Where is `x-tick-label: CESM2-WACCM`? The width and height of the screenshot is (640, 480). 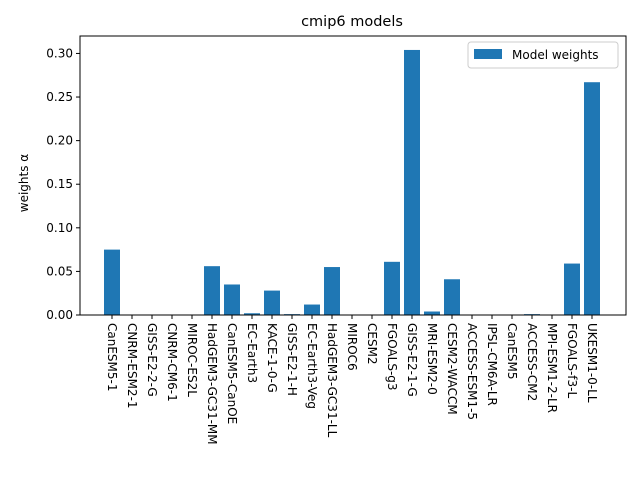
x-tick-label: CESM2-WACCM is located at coordinates (452, 369).